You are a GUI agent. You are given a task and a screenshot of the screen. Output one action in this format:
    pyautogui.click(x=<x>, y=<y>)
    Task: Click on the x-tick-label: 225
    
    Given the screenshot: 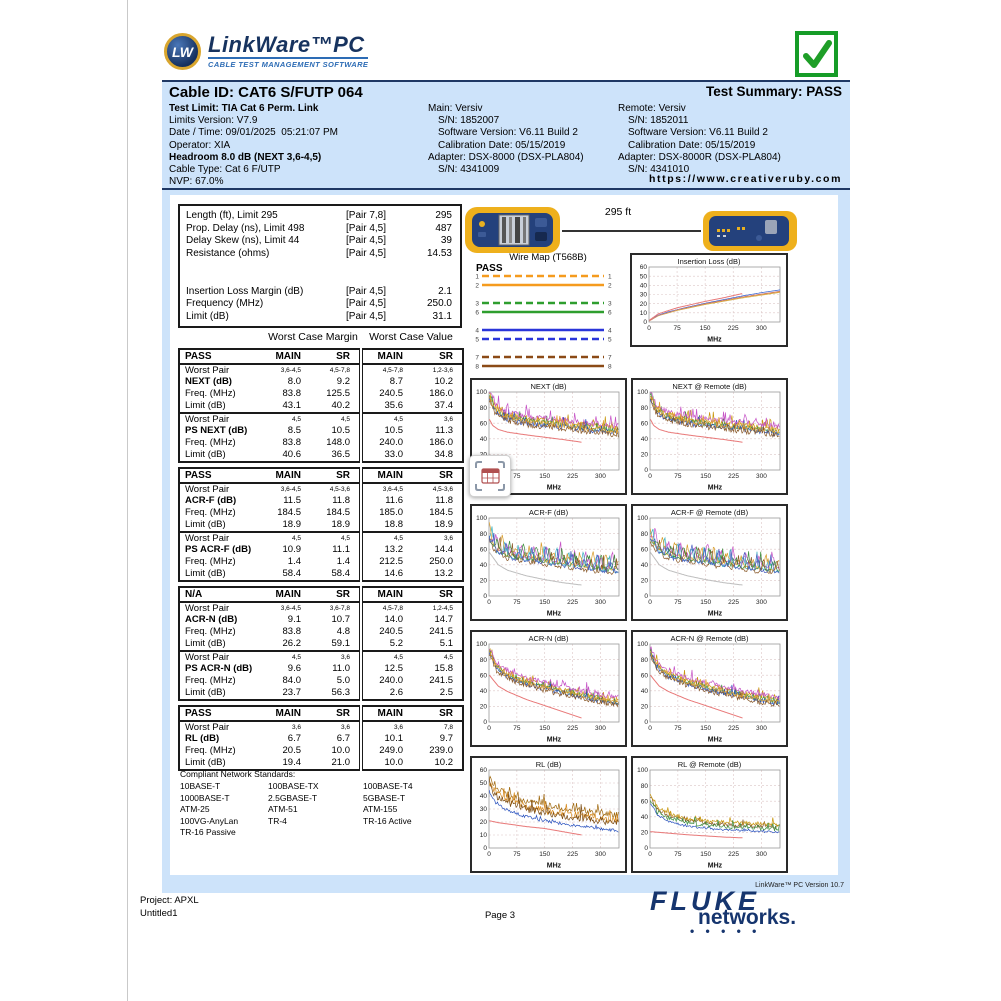 What is the action you would take?
    pyautogui.click(x=733, y=854)
    